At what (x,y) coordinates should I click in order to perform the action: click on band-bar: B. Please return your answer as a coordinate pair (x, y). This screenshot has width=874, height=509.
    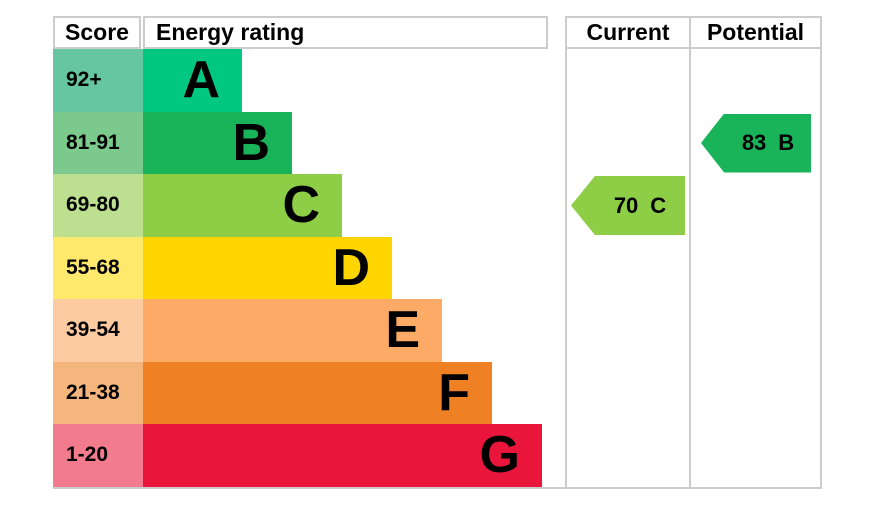
    Looking at the image, I should click on (217, 142).